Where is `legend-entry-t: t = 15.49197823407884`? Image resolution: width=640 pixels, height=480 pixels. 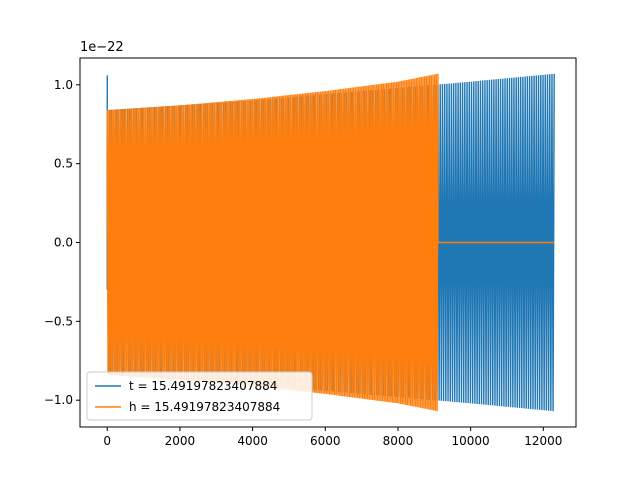 legend-entry-t: t = 15.49197823407884 is located at coordinates (203, 386).